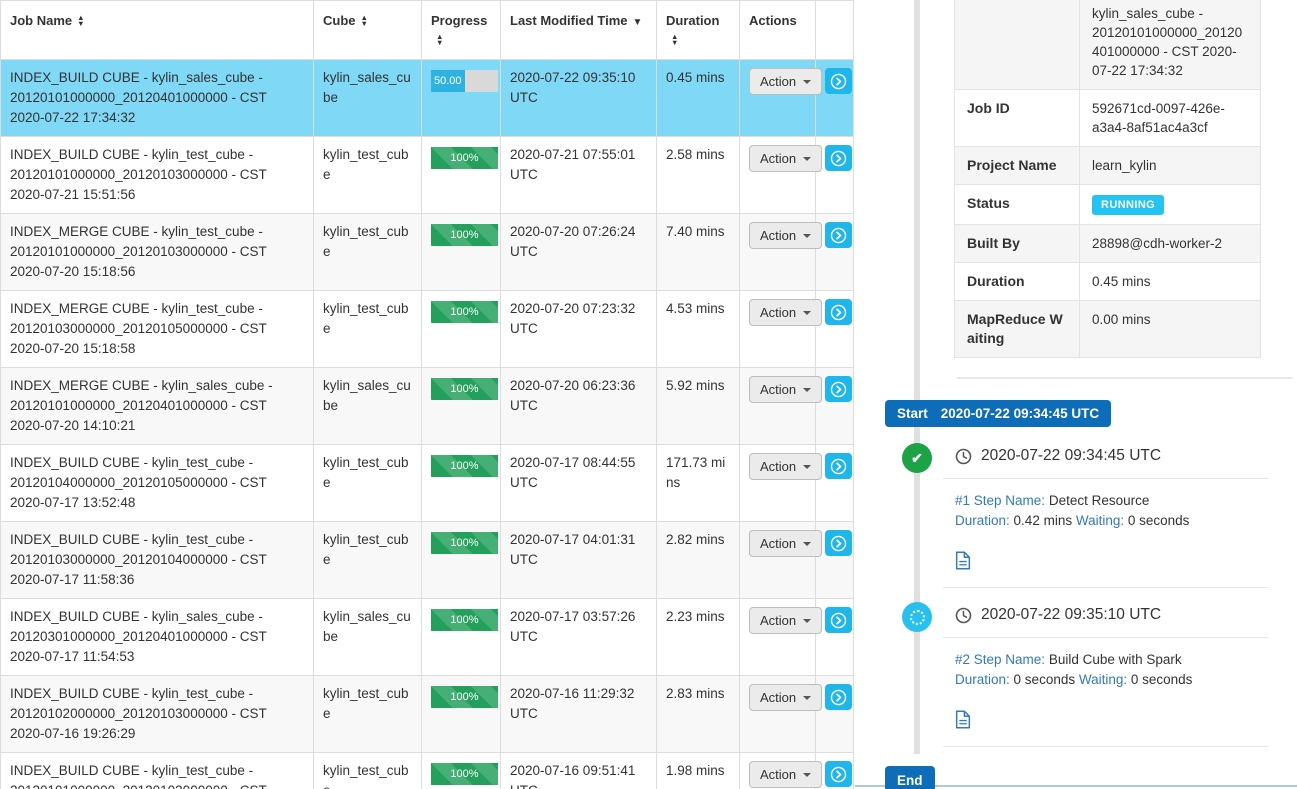 The height and width of the screenshot is (789, 1297). What do you see at coordinates (464, 466) in the screenshot?
I see `progress-label: 100%` at bounding box center [464, 466].